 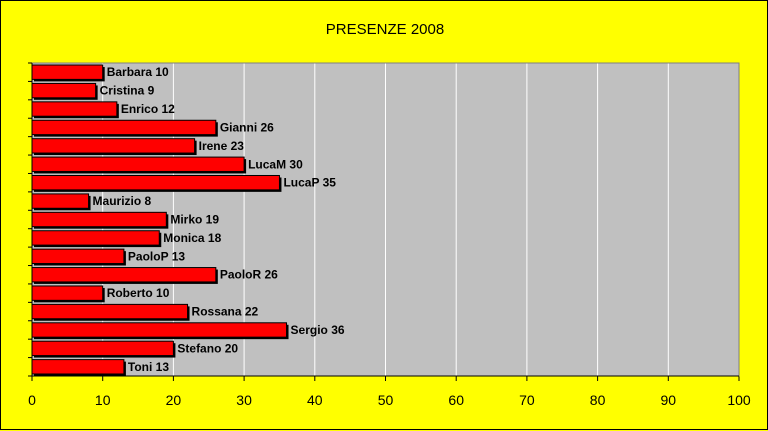 What do you see at coordinates (309, 183) in the screenshot?
I see `data-label: LucaP 35` at bounding box center [309, 183].